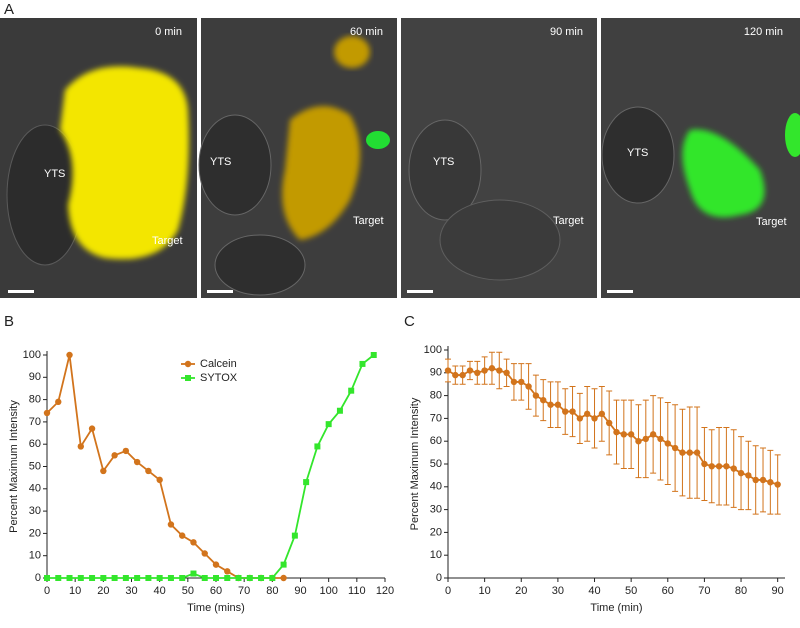 The height and width of the screenshot is (628, 800). Describe the element at coordinates (9, 9) in the screenshot. I see `panel-letter: A` at that location.